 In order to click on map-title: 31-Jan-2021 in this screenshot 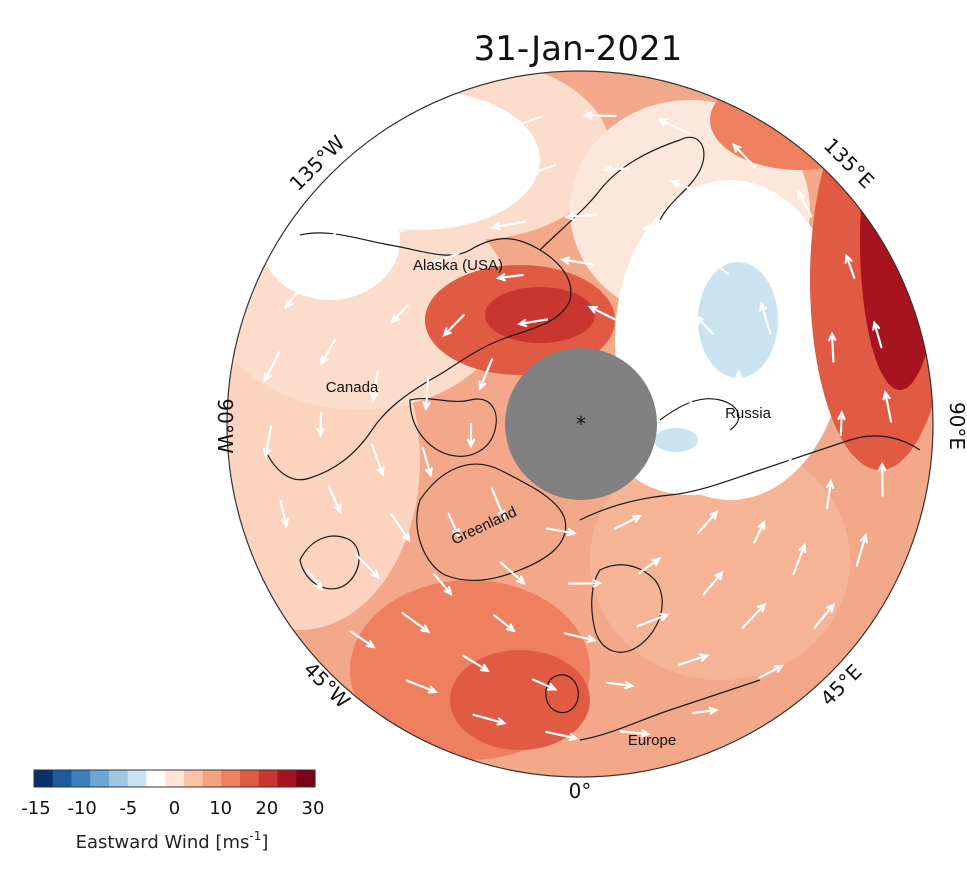, I will do `click(578, 49)`.